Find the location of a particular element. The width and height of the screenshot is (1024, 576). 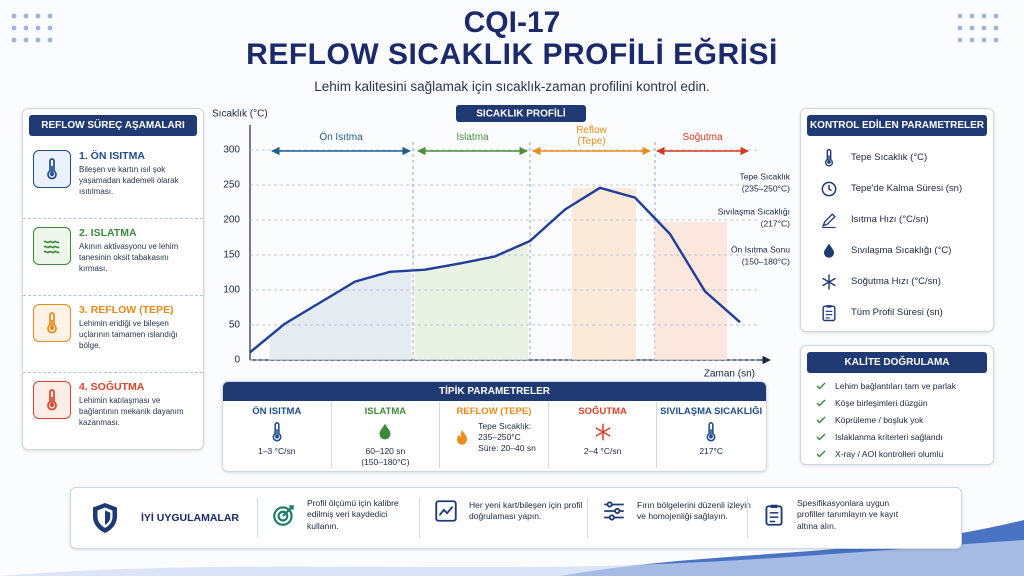

decor-wave is located at coordinates (512, 558).